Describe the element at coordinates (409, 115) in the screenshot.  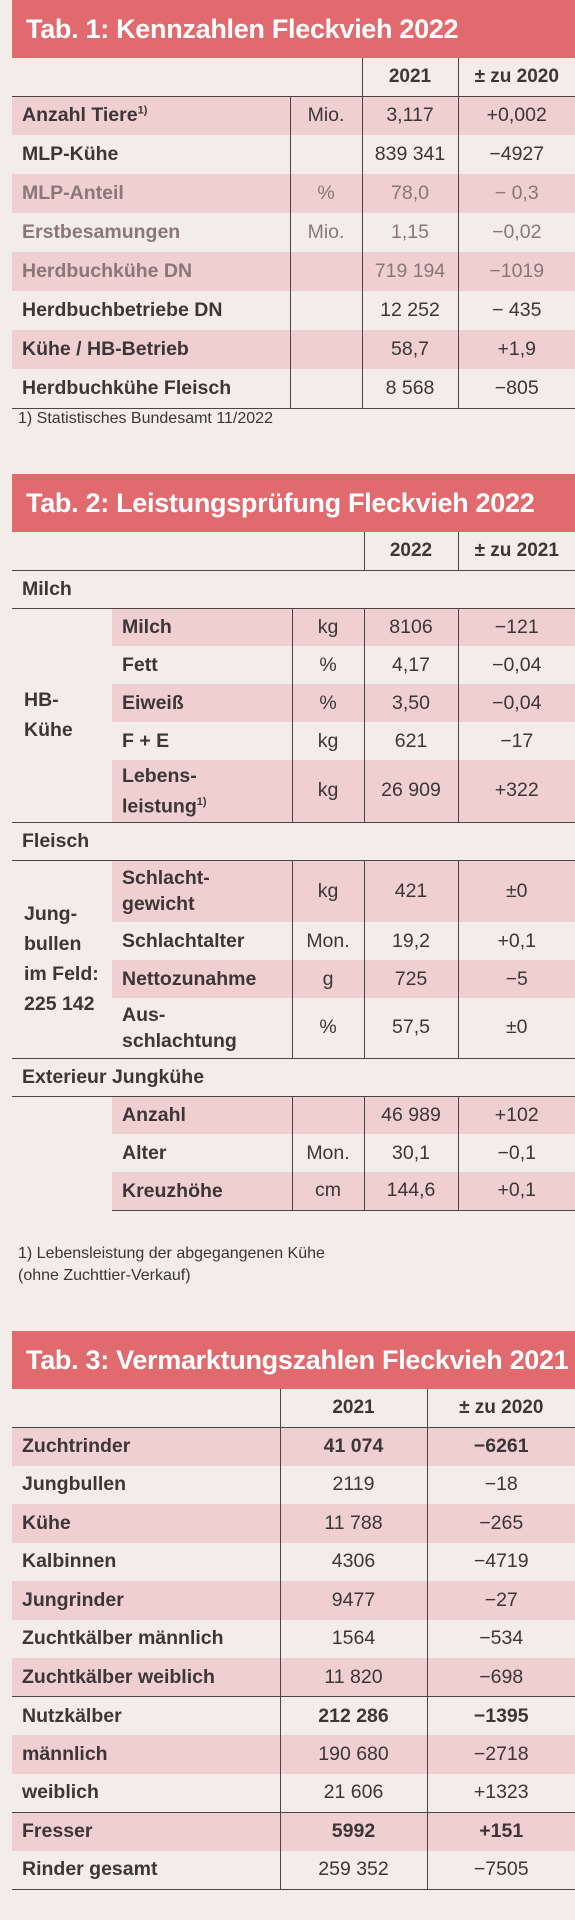
I see `tab1-row-value: 3,117` at that location.